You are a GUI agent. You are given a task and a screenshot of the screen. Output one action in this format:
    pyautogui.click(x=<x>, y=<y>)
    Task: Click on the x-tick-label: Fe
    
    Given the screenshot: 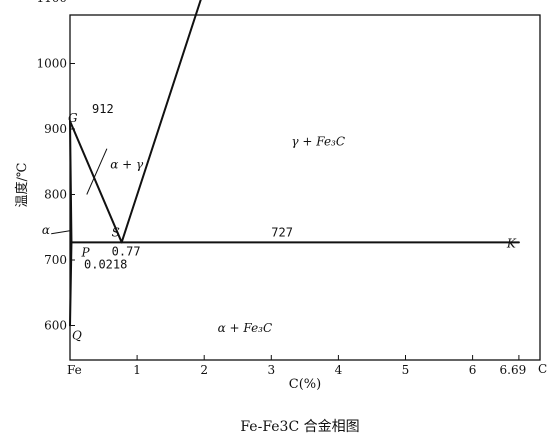 What is the action you would take?
    pyautogui.click(x=74, y=370)
    